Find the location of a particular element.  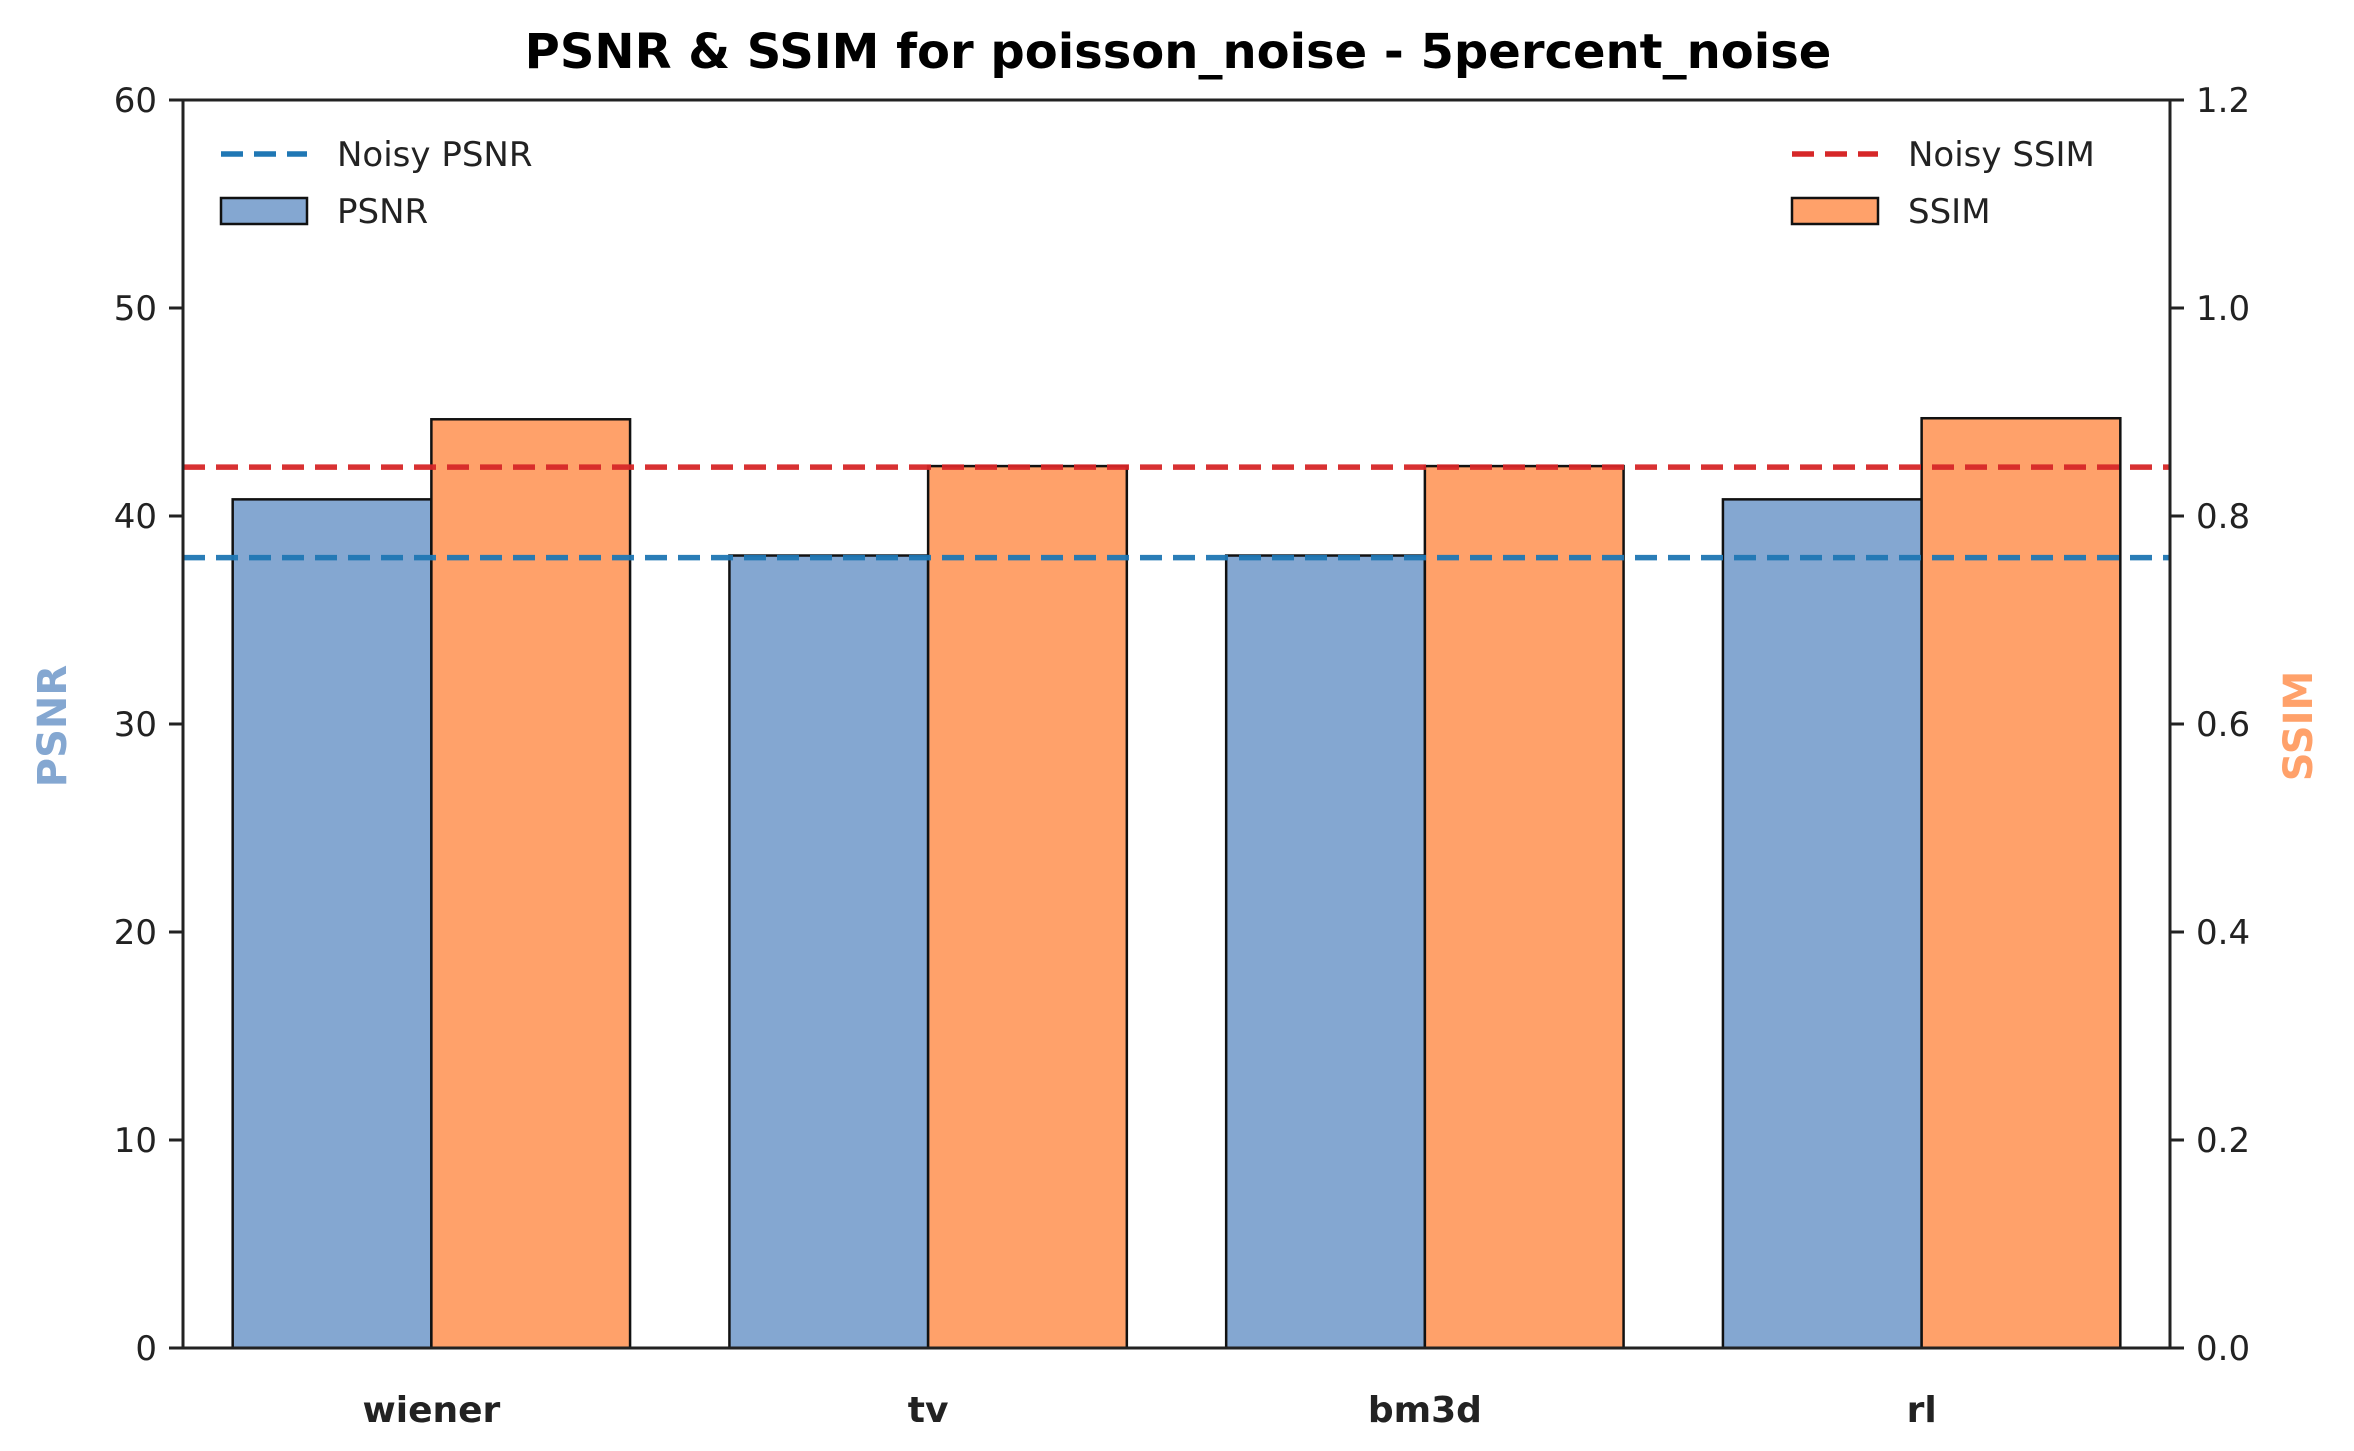

y-tick-label-left-50: 50 is located at coordinates (135, 309).